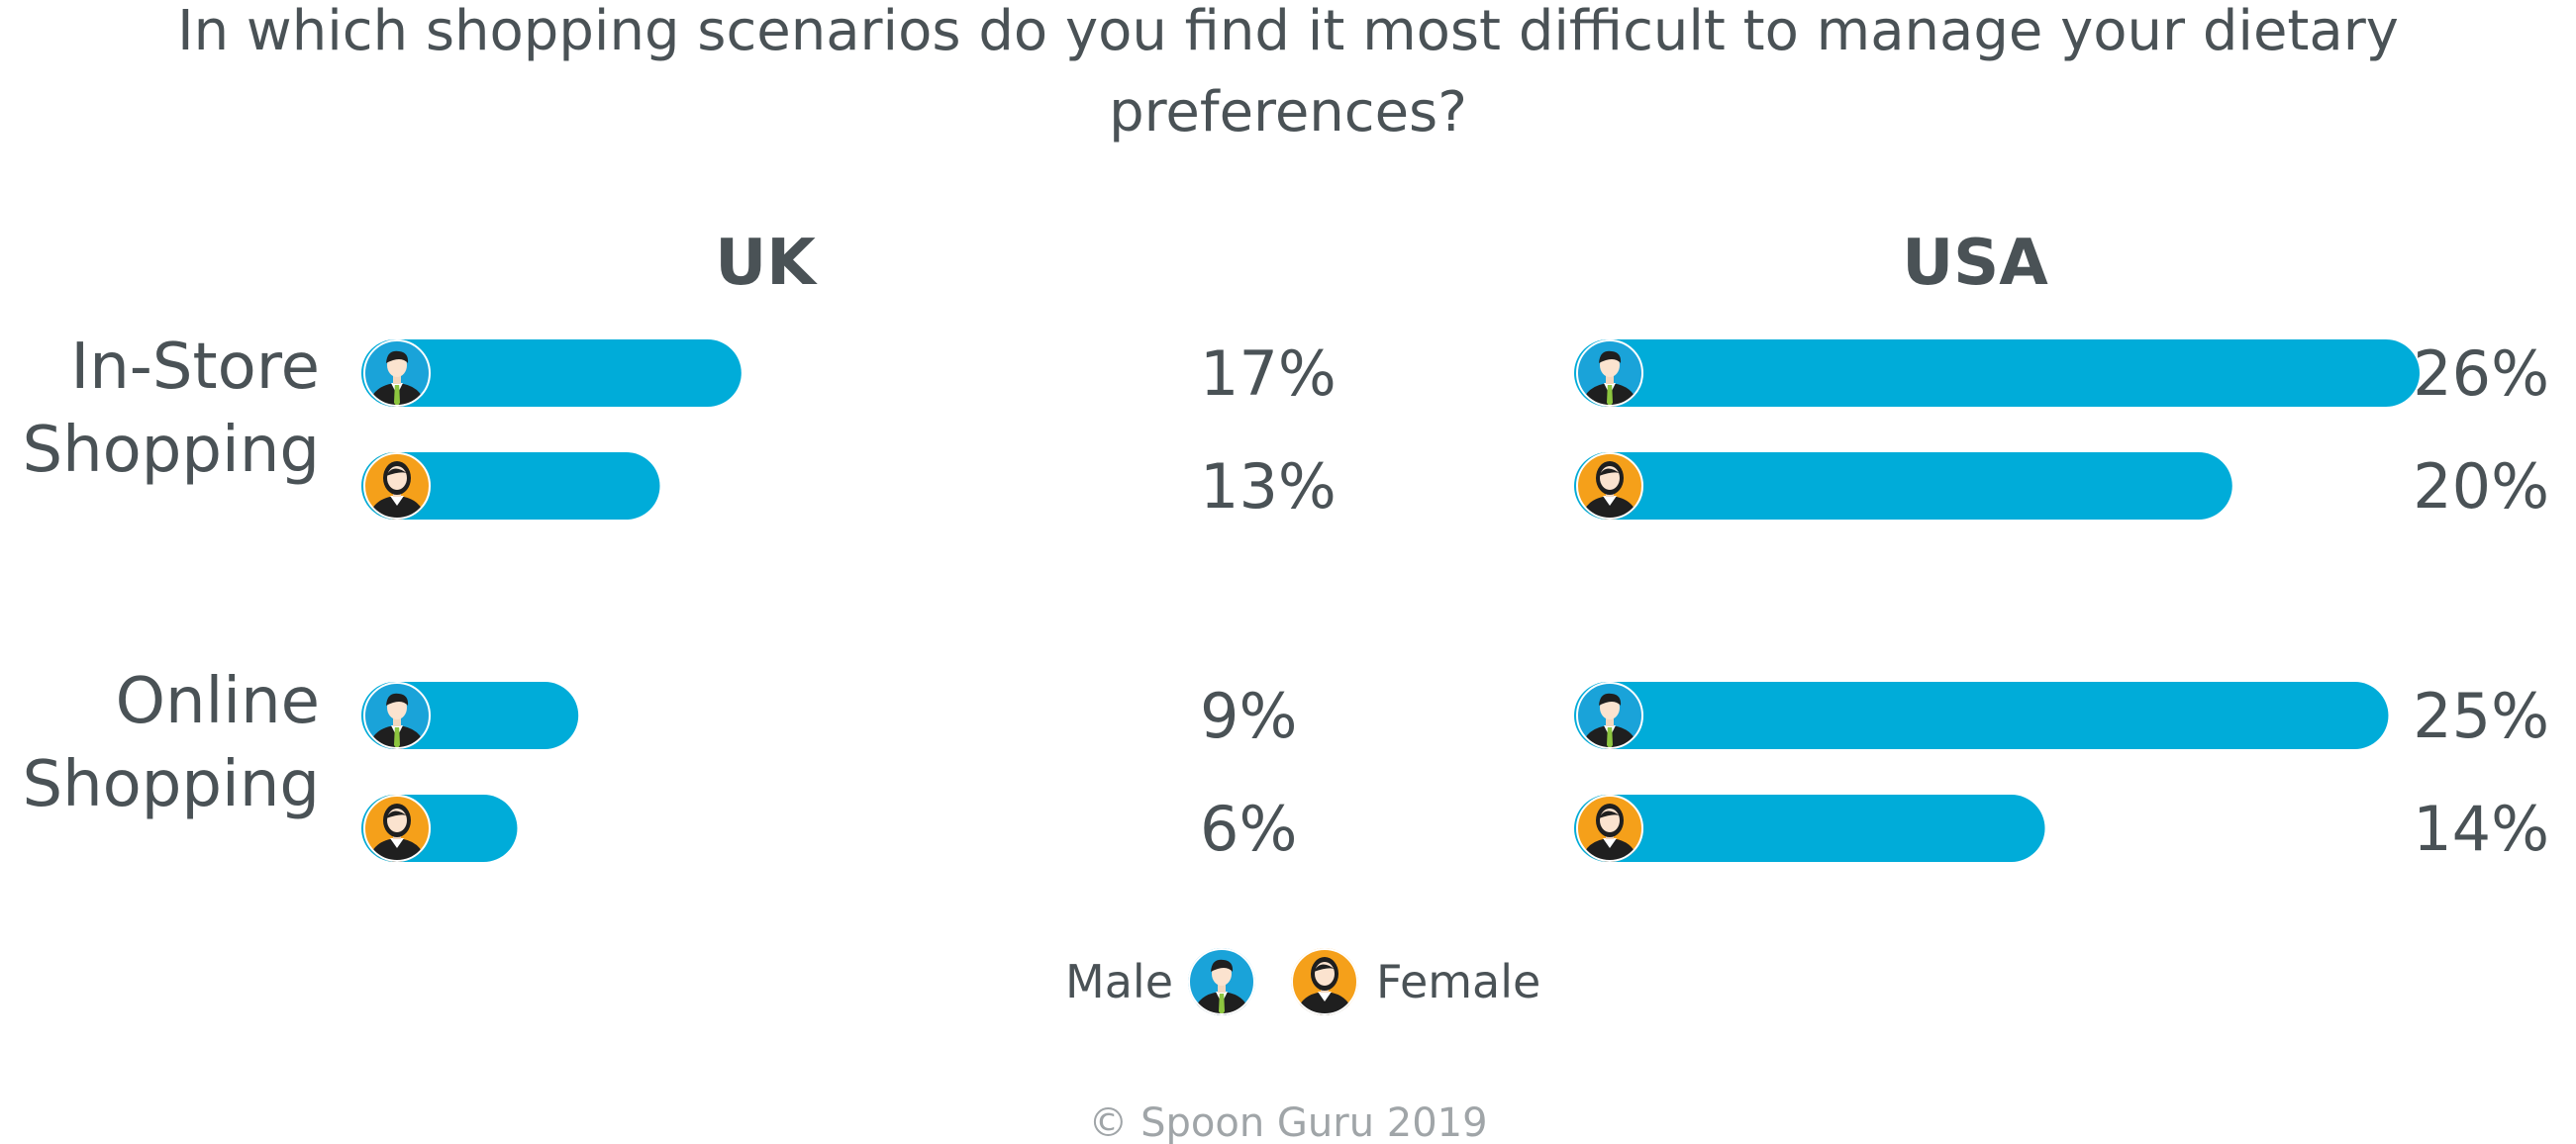 The image size is (2576, 1144). Describe the element at coordinates (1288, 112) in the screenshot. I see `title-line: preferences?` at that location.